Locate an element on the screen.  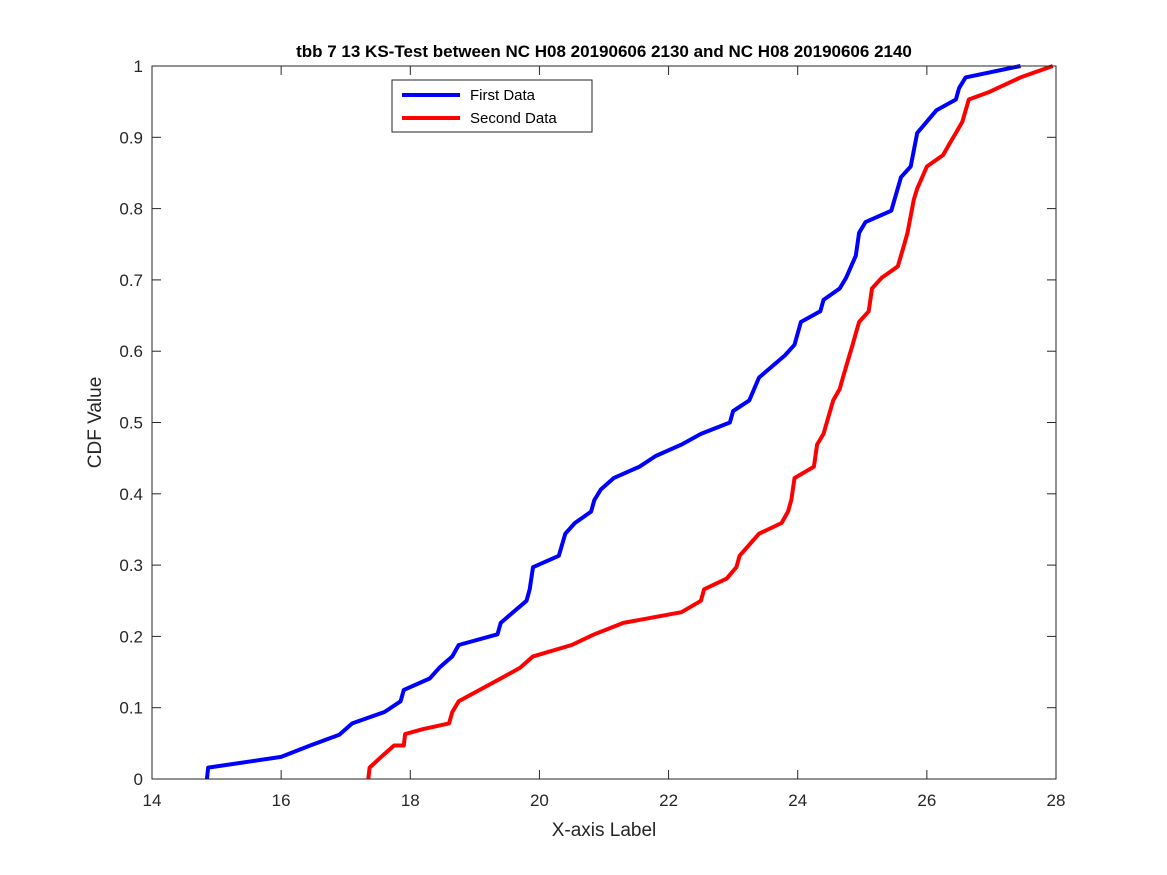
y-tick-label: 0 is located at coordinates (138, 779).